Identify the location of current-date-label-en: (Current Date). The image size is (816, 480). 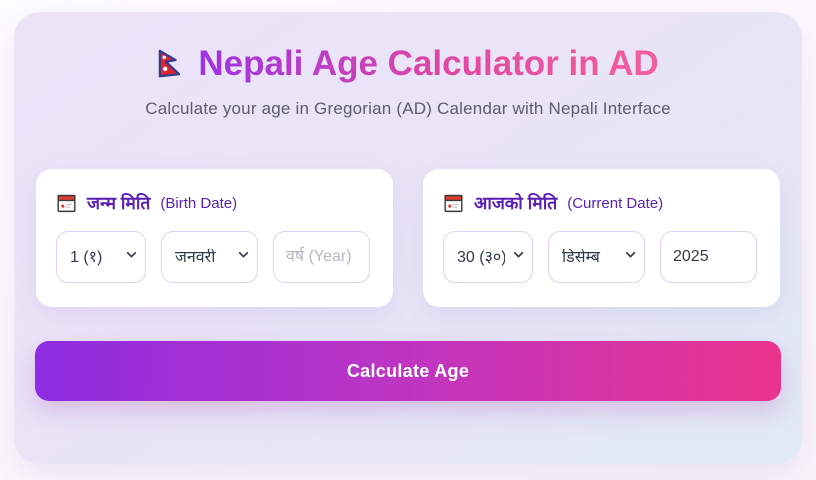
(615, 203).